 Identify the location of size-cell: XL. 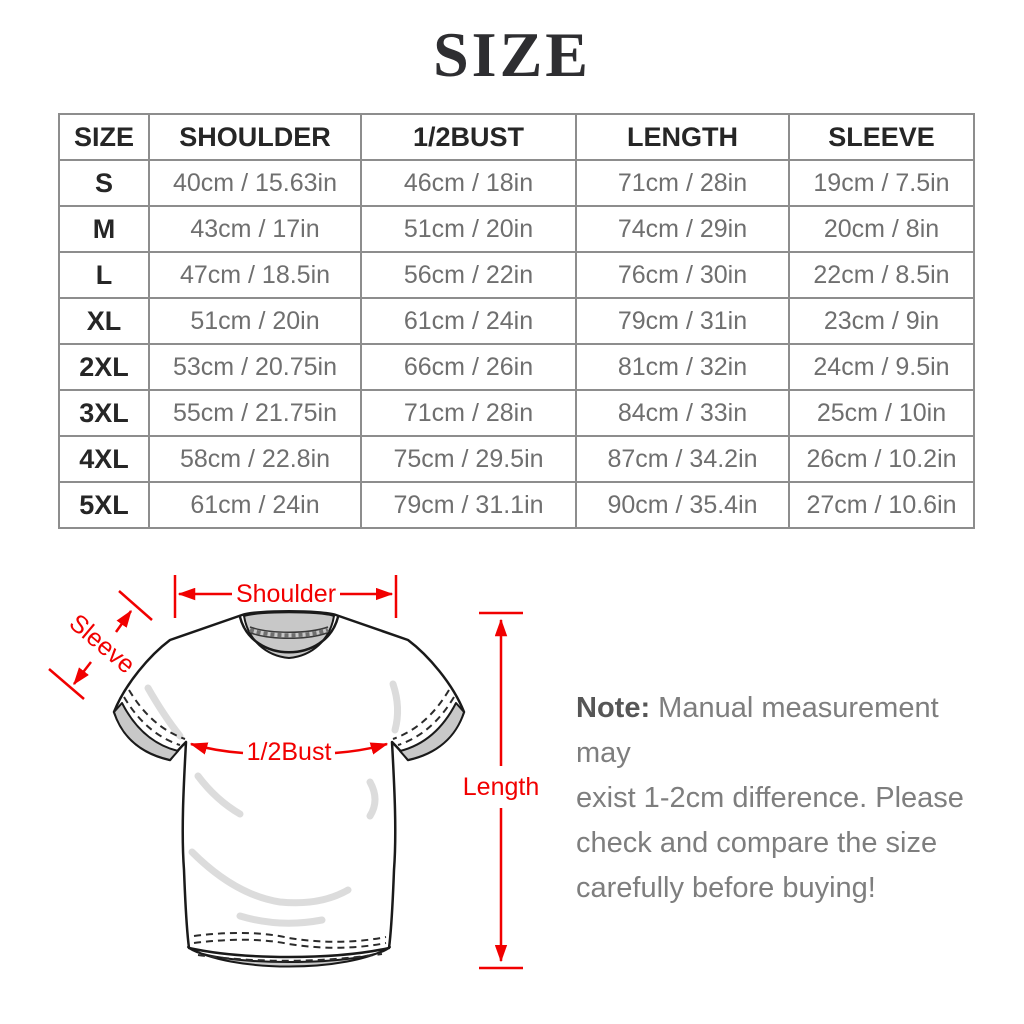
(104, 321).